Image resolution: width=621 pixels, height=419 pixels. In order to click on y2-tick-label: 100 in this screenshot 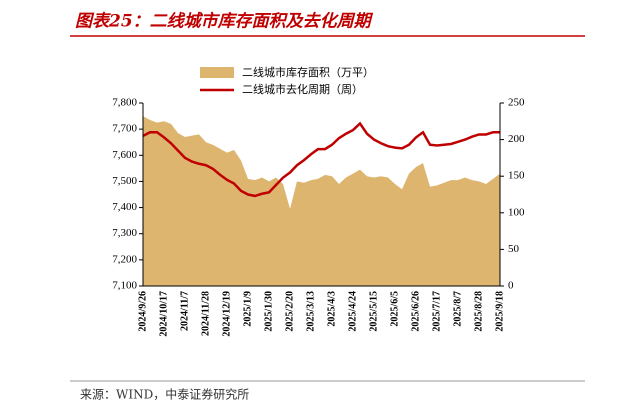, I will do `click(516, 212)`.